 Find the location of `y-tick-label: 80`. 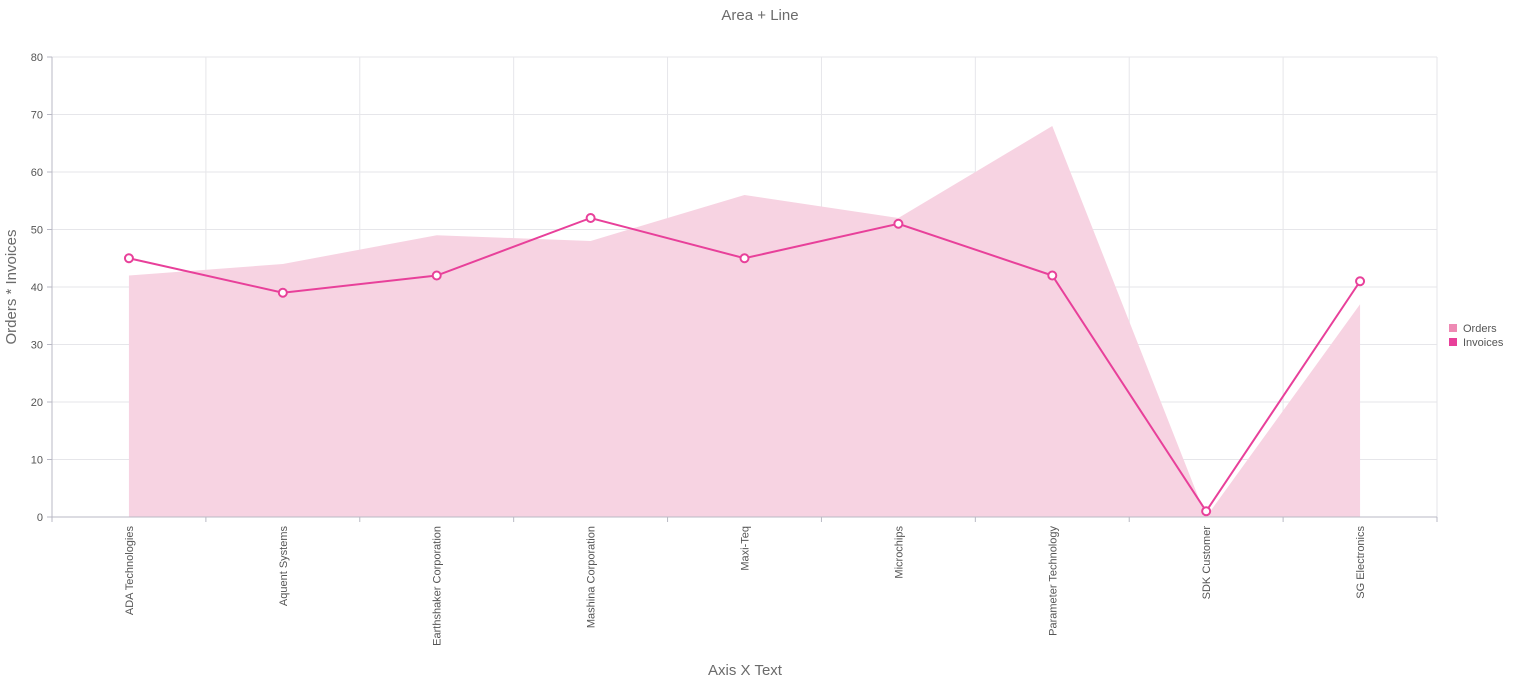

y-tick-label: 80 is located at coordinates (37, 58).